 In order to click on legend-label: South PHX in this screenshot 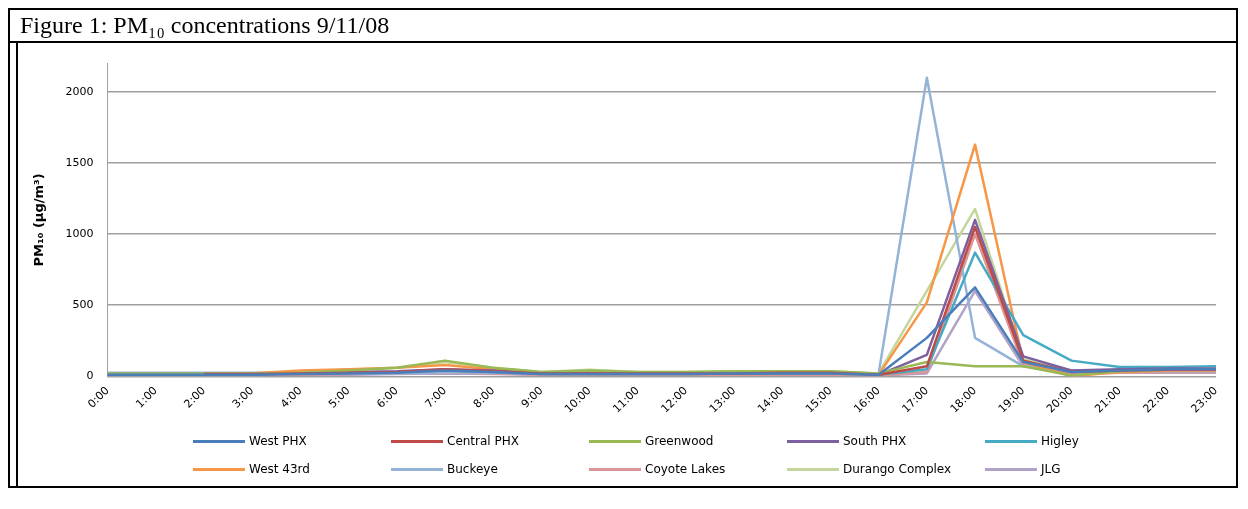, I will do `click(875, 441)`.